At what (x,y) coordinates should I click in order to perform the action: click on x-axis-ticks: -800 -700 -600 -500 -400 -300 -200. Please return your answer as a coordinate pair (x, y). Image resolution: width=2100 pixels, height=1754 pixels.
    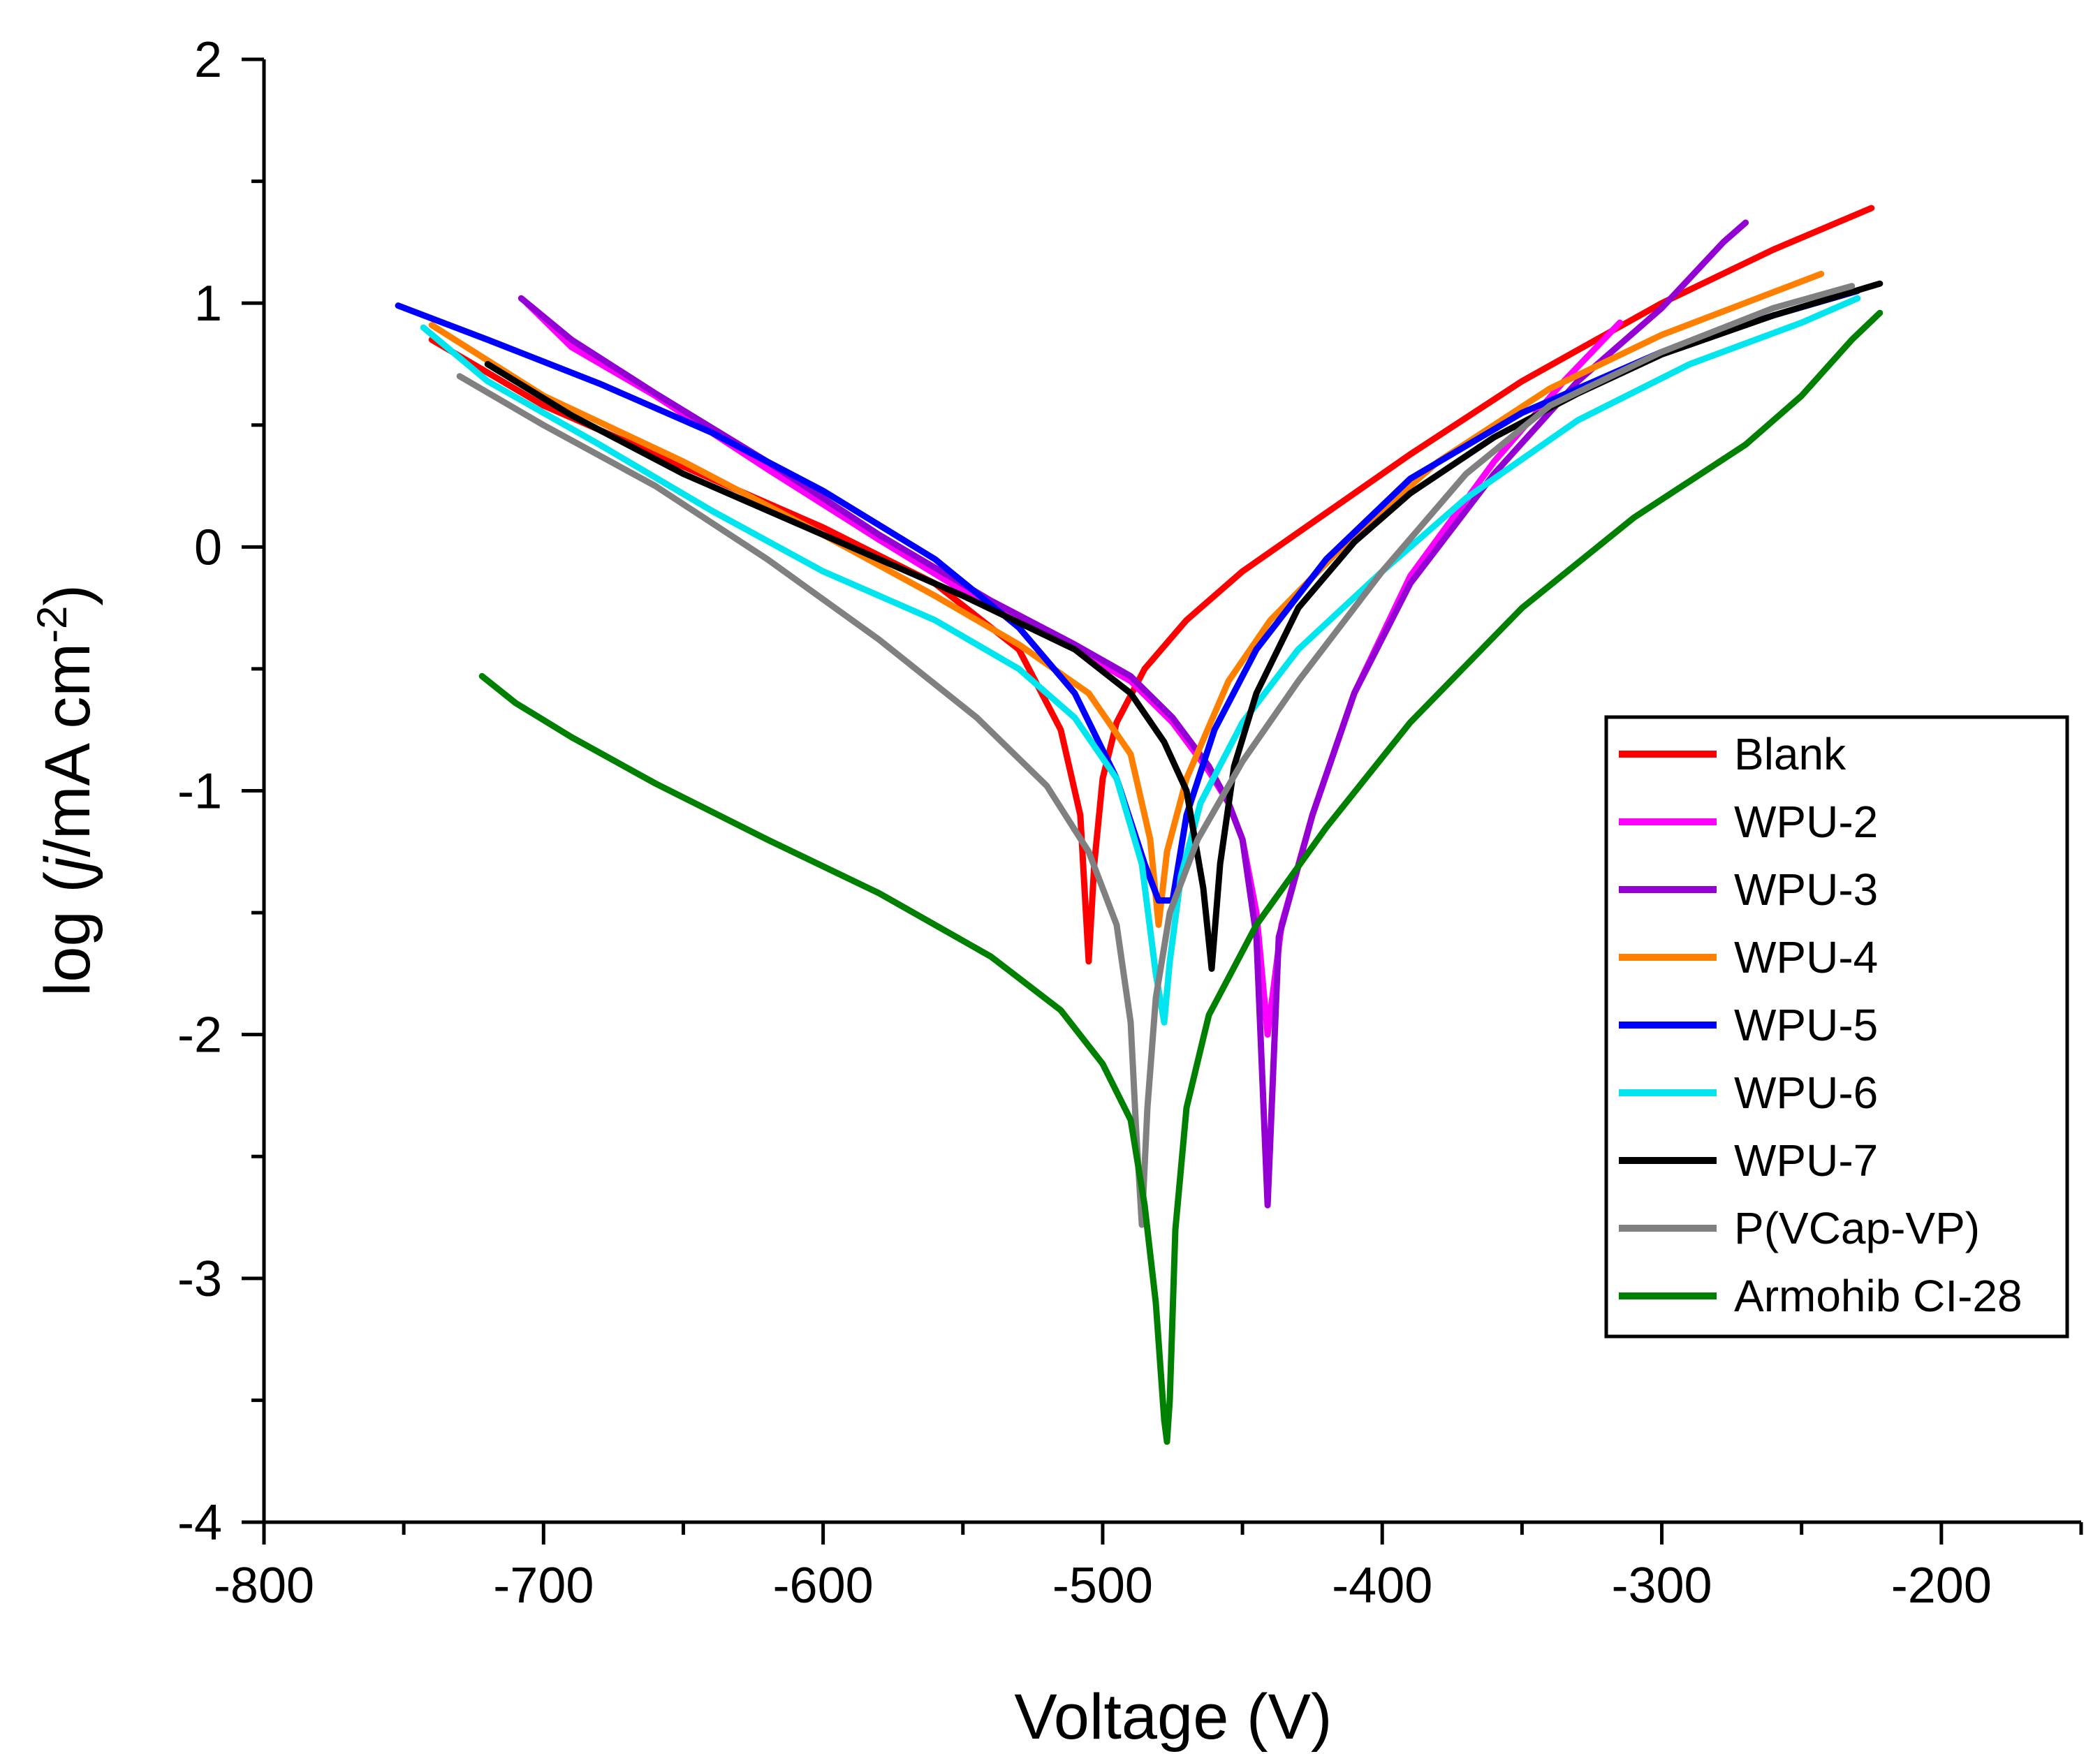
    Looking at the image, I should click on (1148, 1568).